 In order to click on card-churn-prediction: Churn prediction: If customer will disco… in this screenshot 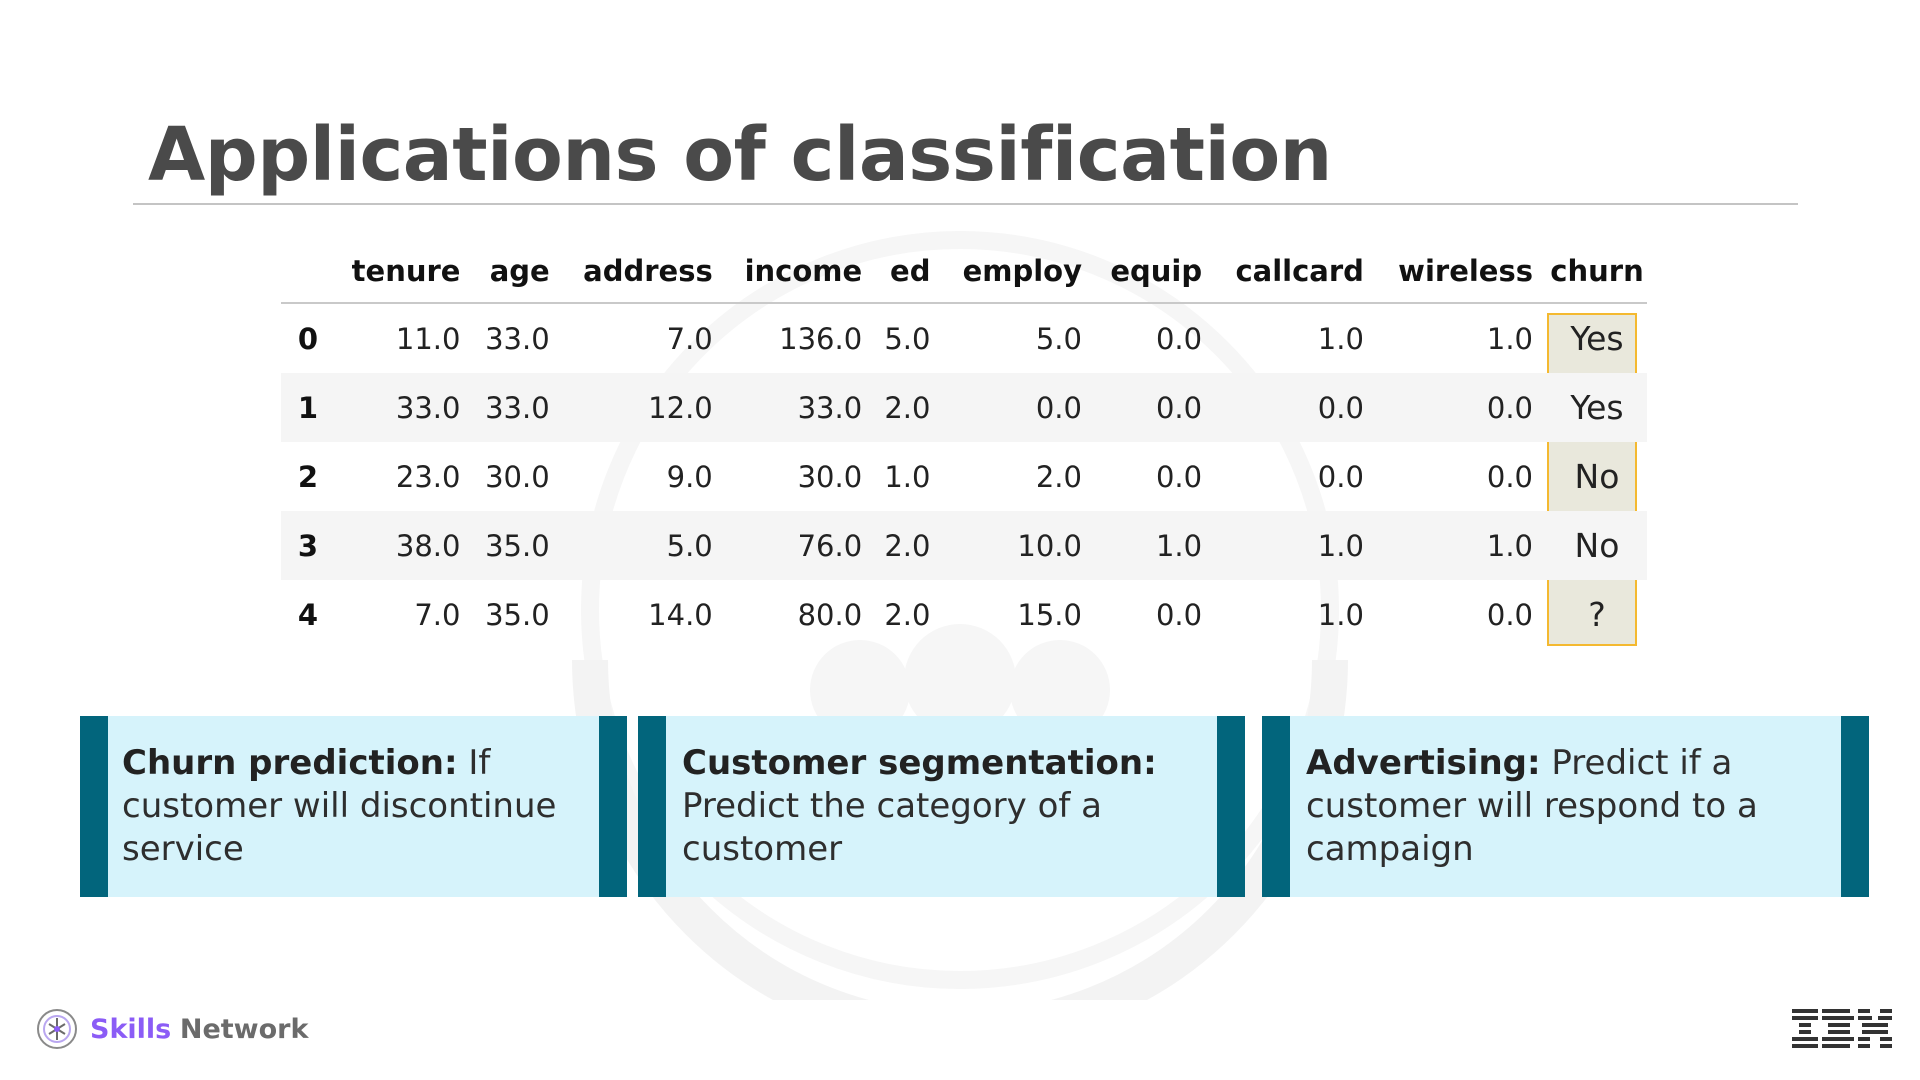, I will do `click(353, 806)`.